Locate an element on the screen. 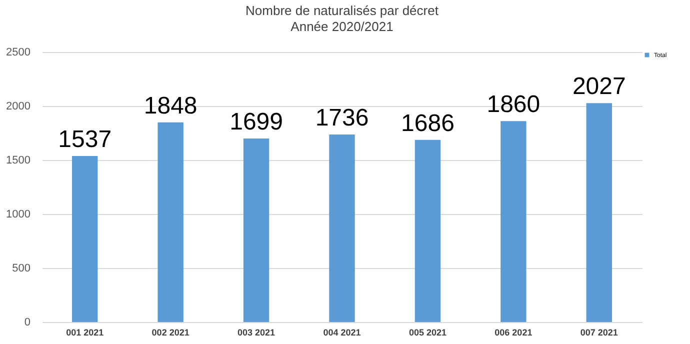  x-tick-label: 003 2021 is located at coordinates (257, 333).